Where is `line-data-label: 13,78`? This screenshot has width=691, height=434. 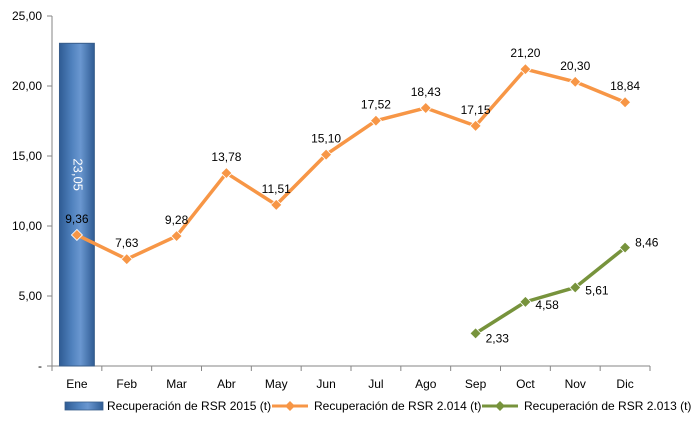
line-data-label: 13,78 is located at coordinates (226, 157).